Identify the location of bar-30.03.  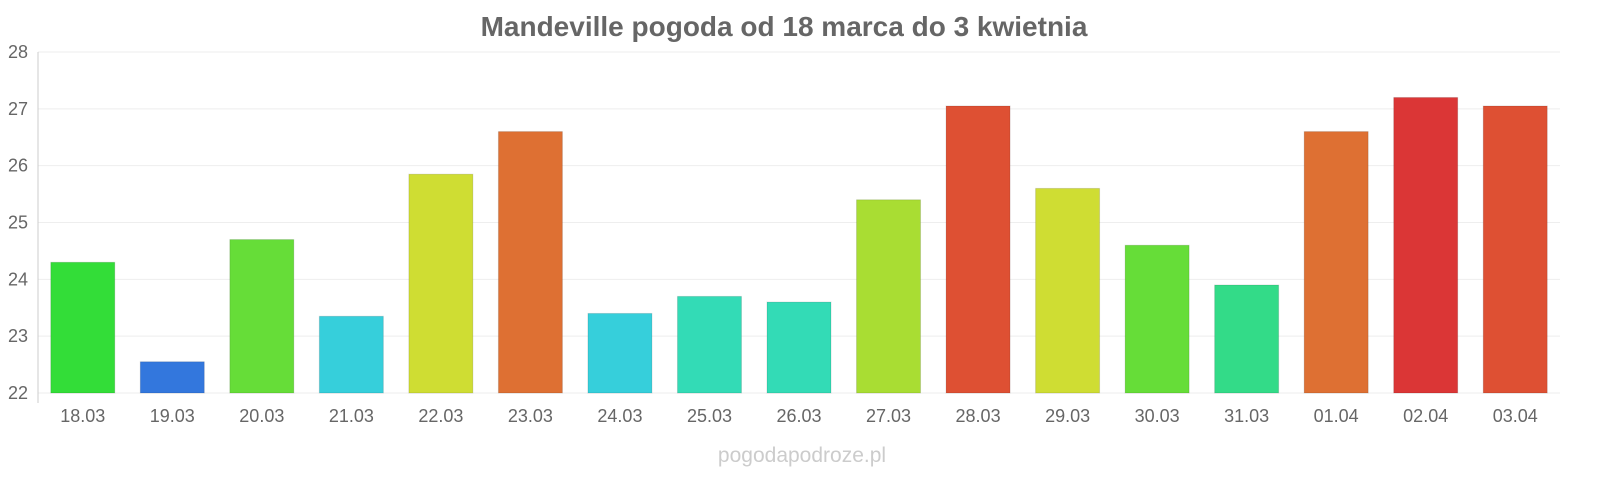
(1157, 319).